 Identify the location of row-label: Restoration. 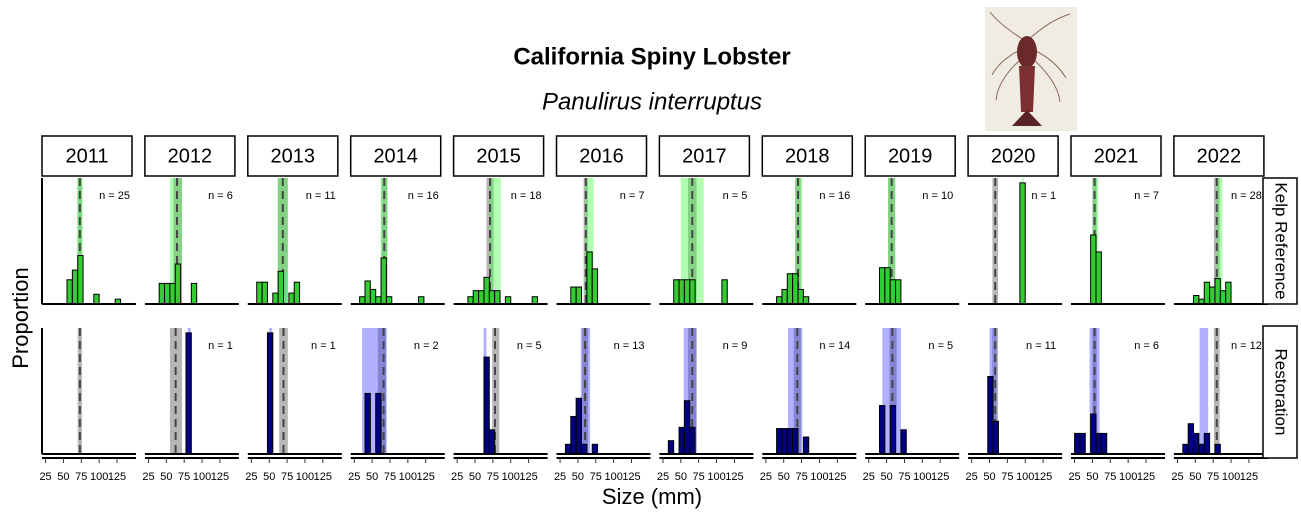
(1281, 392).